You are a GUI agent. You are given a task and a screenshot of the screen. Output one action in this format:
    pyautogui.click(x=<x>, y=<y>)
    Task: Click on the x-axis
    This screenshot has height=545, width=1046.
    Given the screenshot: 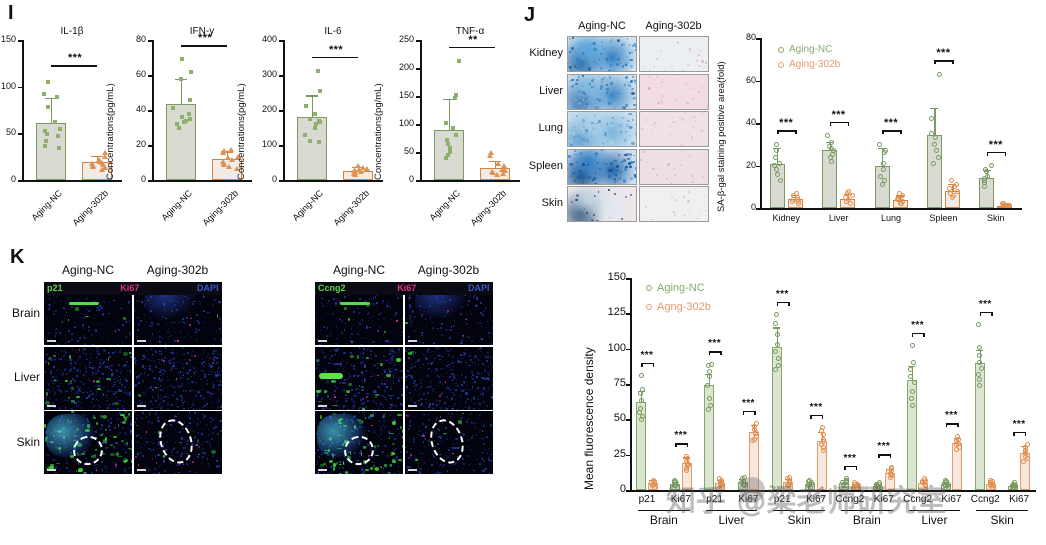 What is the action you would take?
    pyautogui.click(x=470, y=181)
    